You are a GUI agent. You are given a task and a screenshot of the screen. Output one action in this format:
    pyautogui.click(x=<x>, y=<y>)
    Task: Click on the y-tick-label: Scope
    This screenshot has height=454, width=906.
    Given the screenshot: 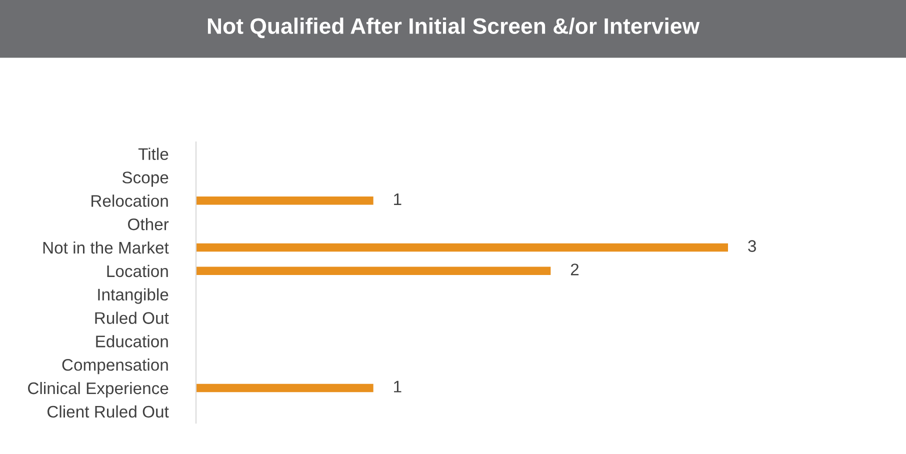 What is the action you would take?
    pyautogui.click(x=145, y=179)
    